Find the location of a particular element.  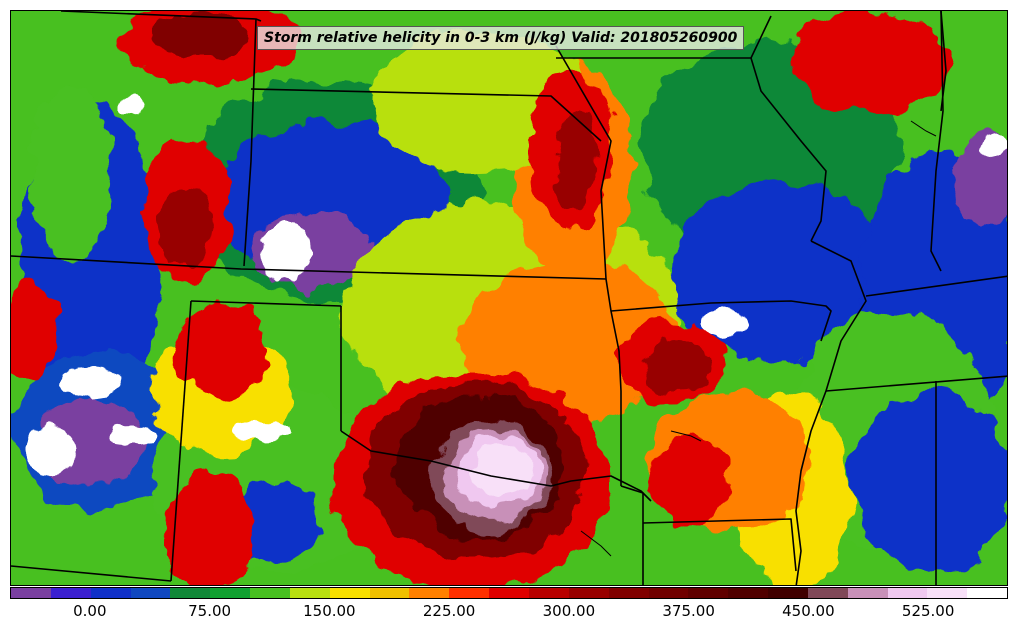

field-white-core is located at coordinates (501, 471).